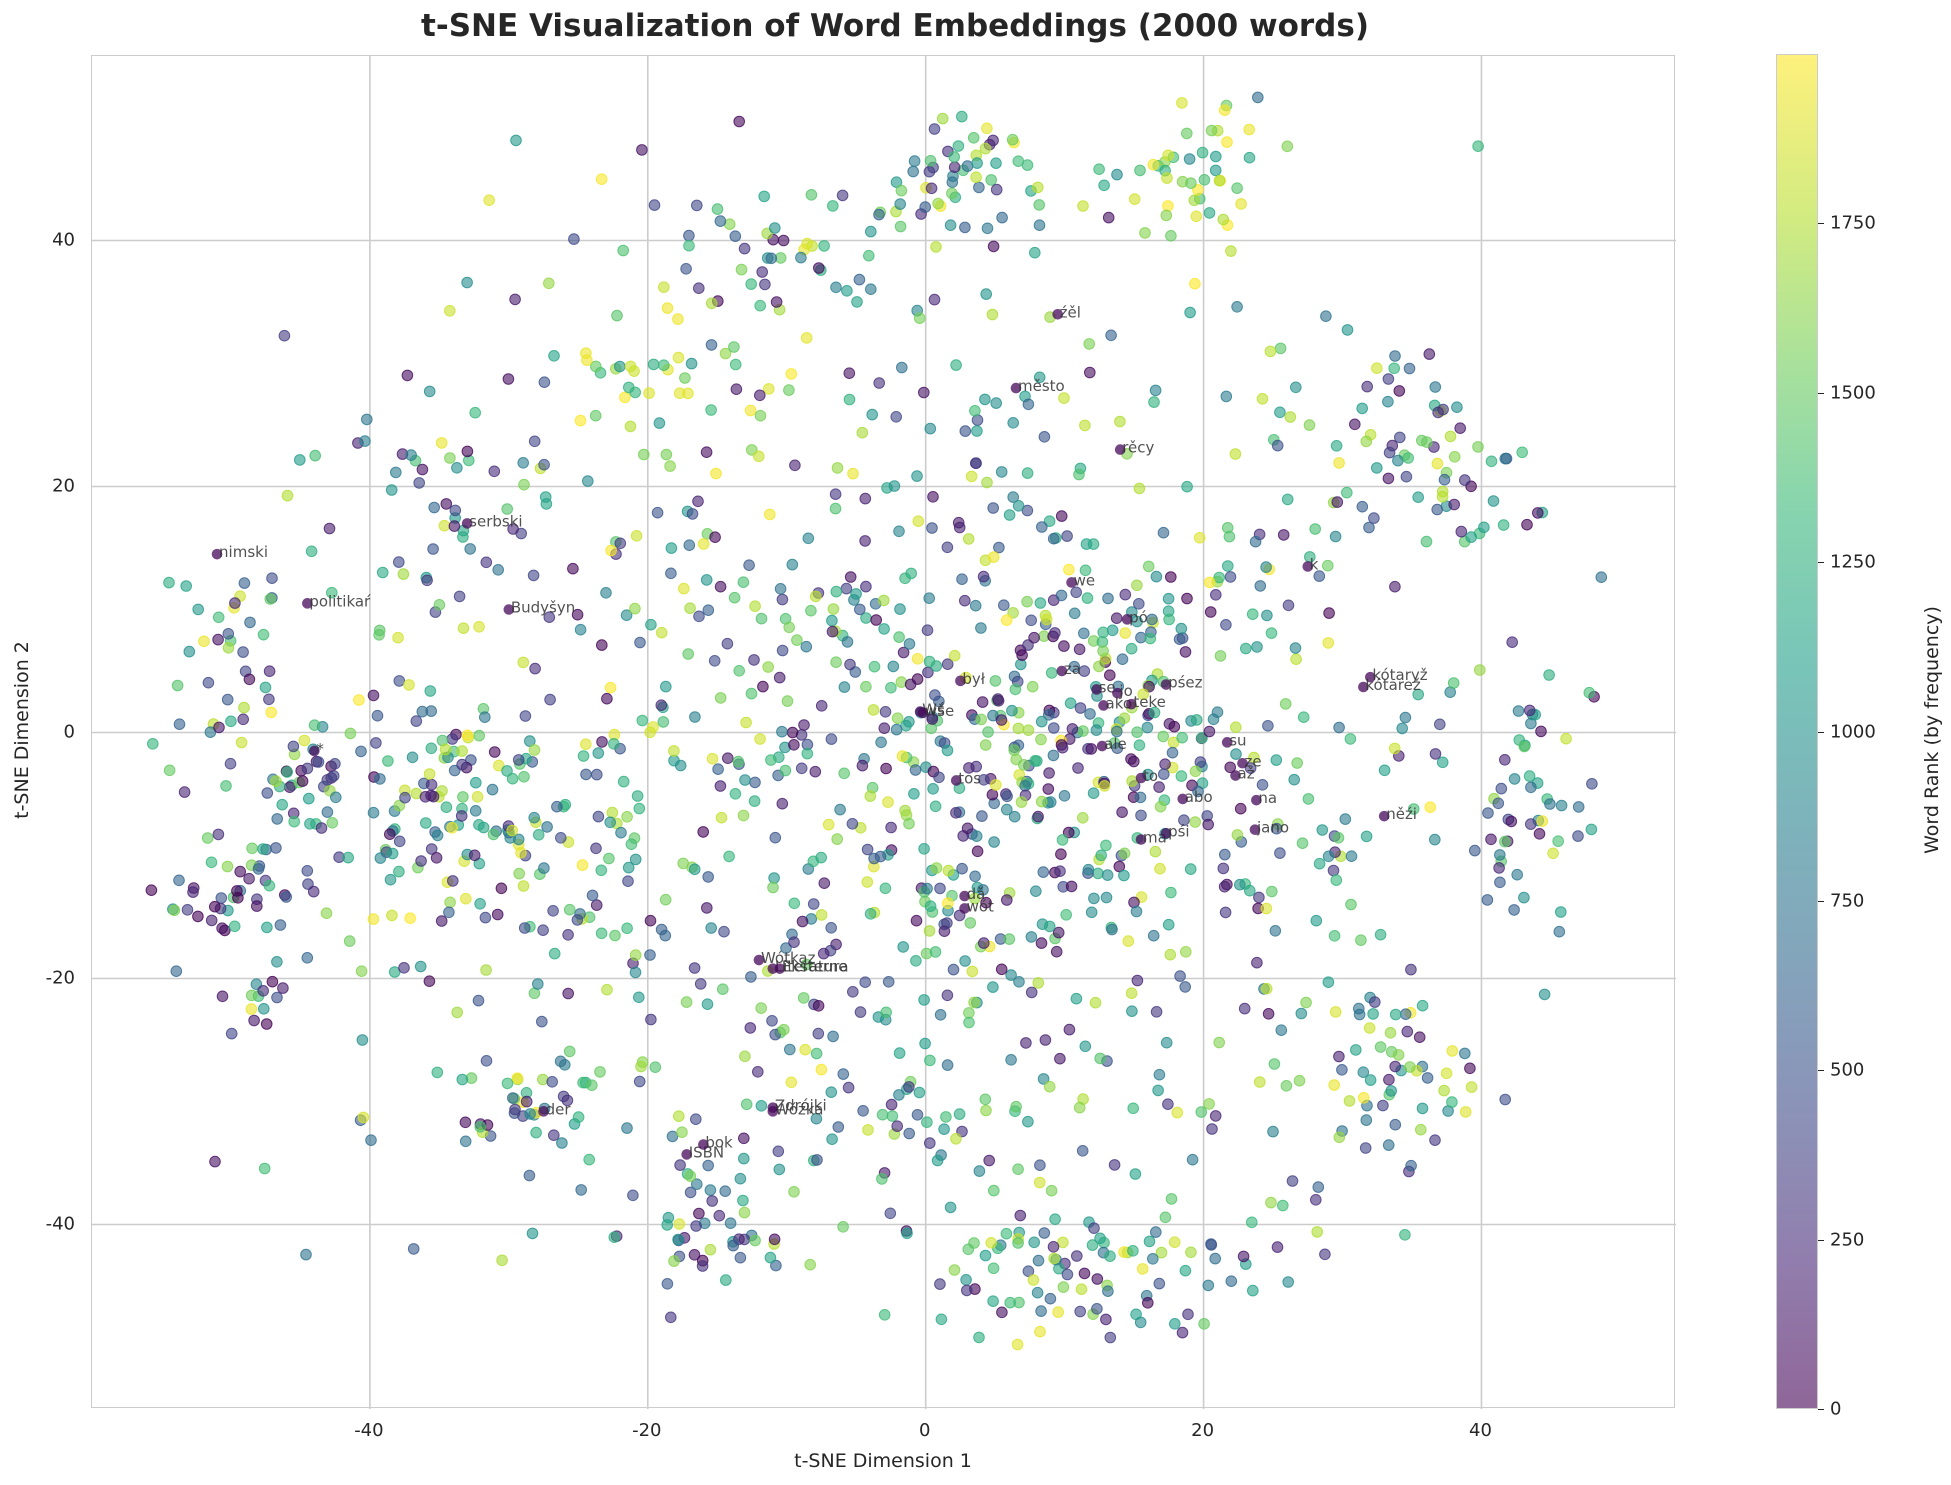 The width and height of the screenshot is (1951, 1485). What do you see at coordinates (1179, 831) in the screenshot?
I see `word-annotation: pśi` at bounding box center [1179, 831].